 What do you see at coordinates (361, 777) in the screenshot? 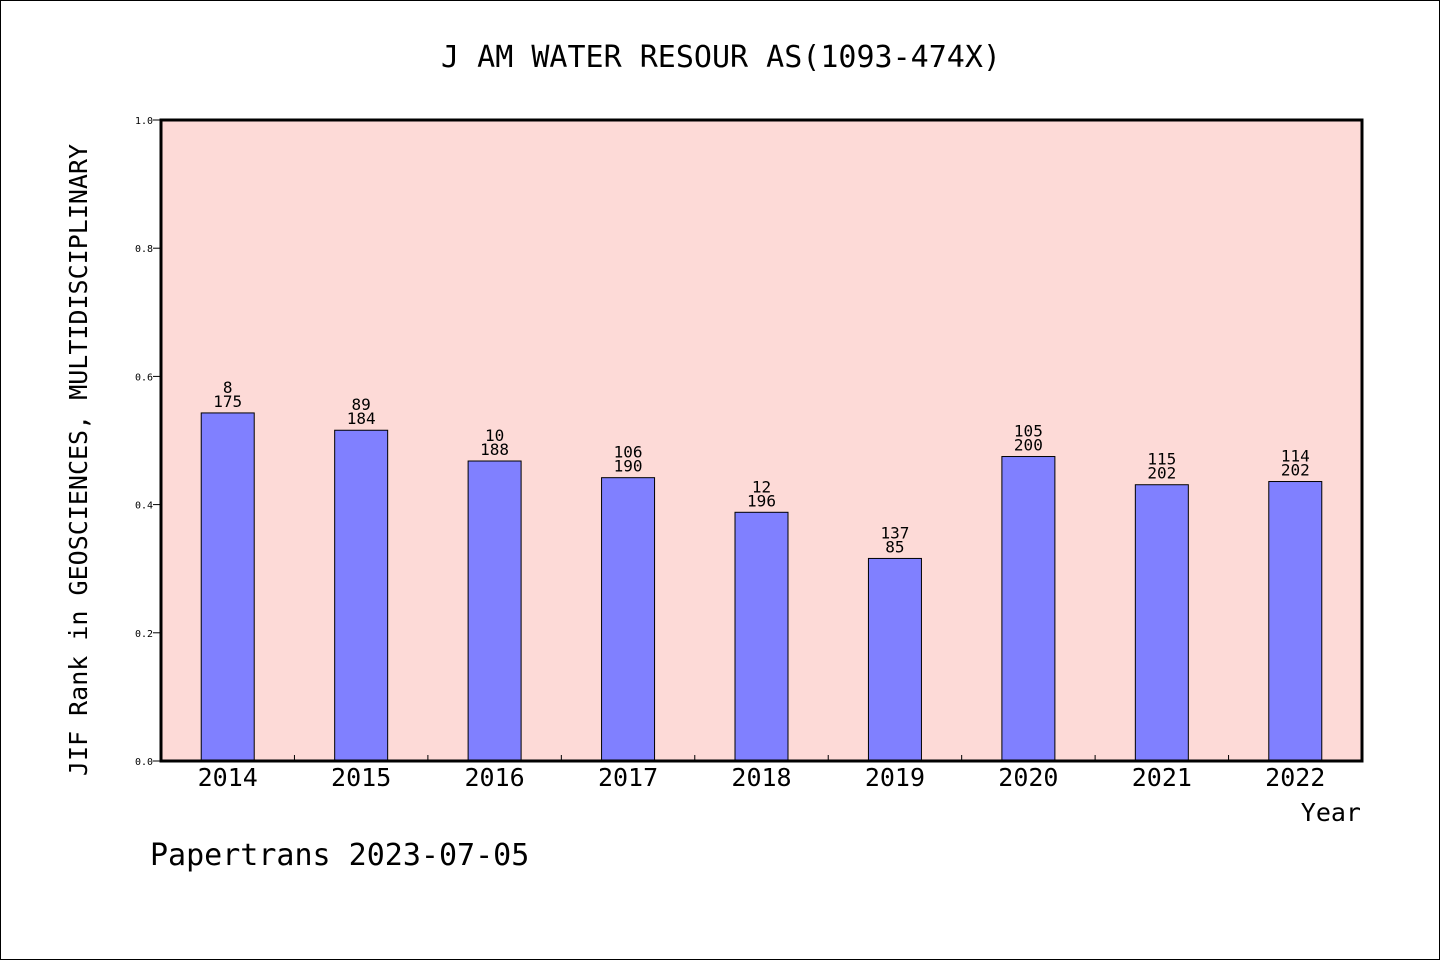
I see `x-tick-label: 2015` at bounding box center [361, 777].